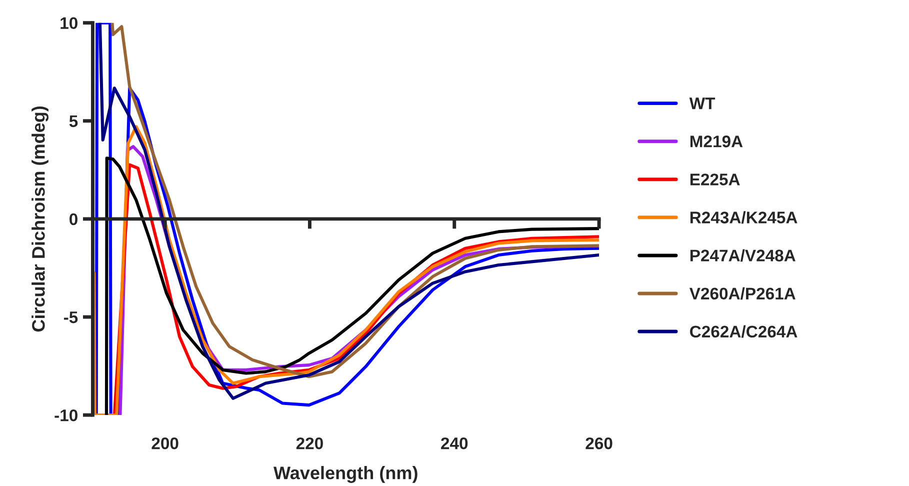  I want to click on x-tick-label: 220, so click(309, 443).